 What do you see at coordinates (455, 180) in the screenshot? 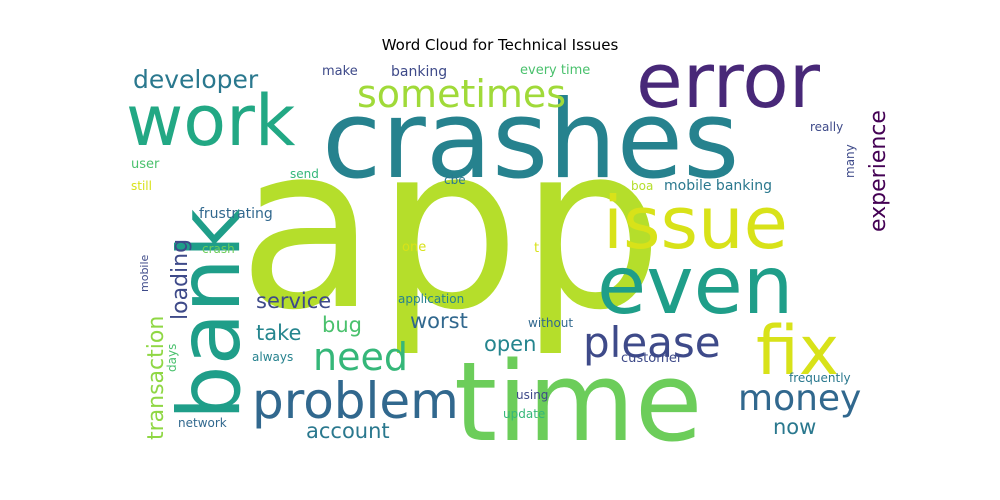
I see `word-cbe: cbe` at bounding box center [455, 180].